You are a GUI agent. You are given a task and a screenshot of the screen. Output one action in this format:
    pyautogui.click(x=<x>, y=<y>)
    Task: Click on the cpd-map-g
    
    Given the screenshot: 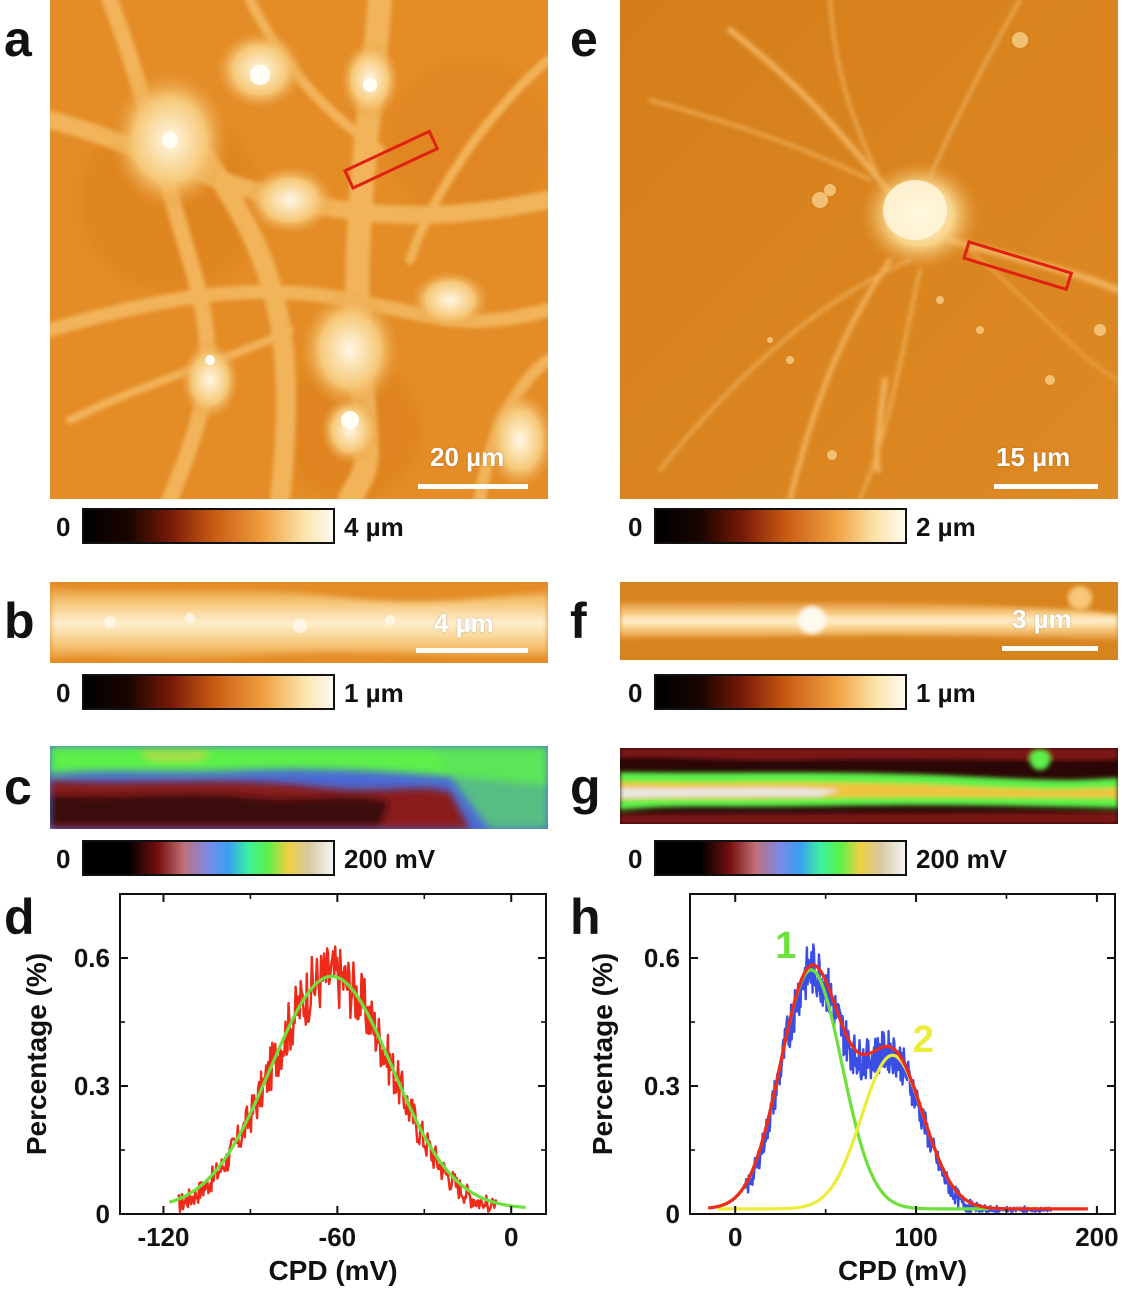 What is the action you would take?
    pyautogui.click(x=869, y=786)
    